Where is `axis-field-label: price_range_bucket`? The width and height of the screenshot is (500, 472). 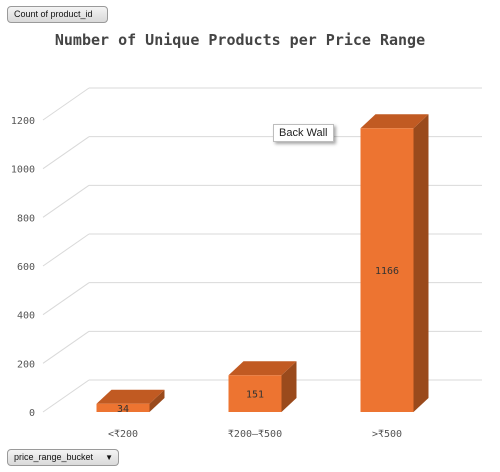
axis-field-label: price_range_bucket is located at coordinates (54, 457).